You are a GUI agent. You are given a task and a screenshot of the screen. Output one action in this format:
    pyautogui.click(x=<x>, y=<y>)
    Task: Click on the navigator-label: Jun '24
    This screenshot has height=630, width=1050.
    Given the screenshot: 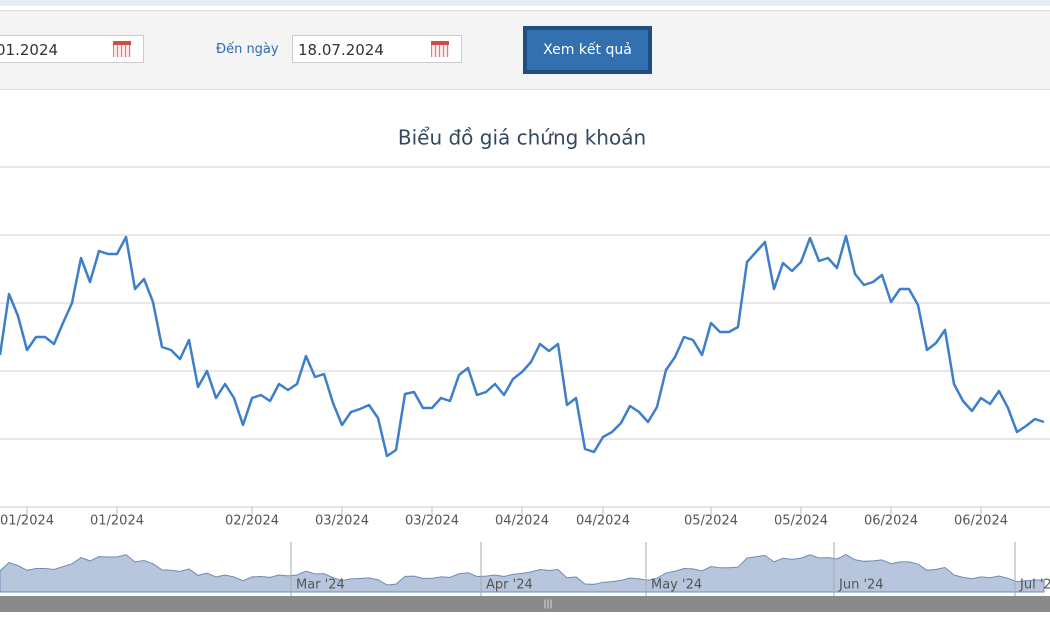 What is the action you would take?
    pyautogui.click(x=861, y=585)
    